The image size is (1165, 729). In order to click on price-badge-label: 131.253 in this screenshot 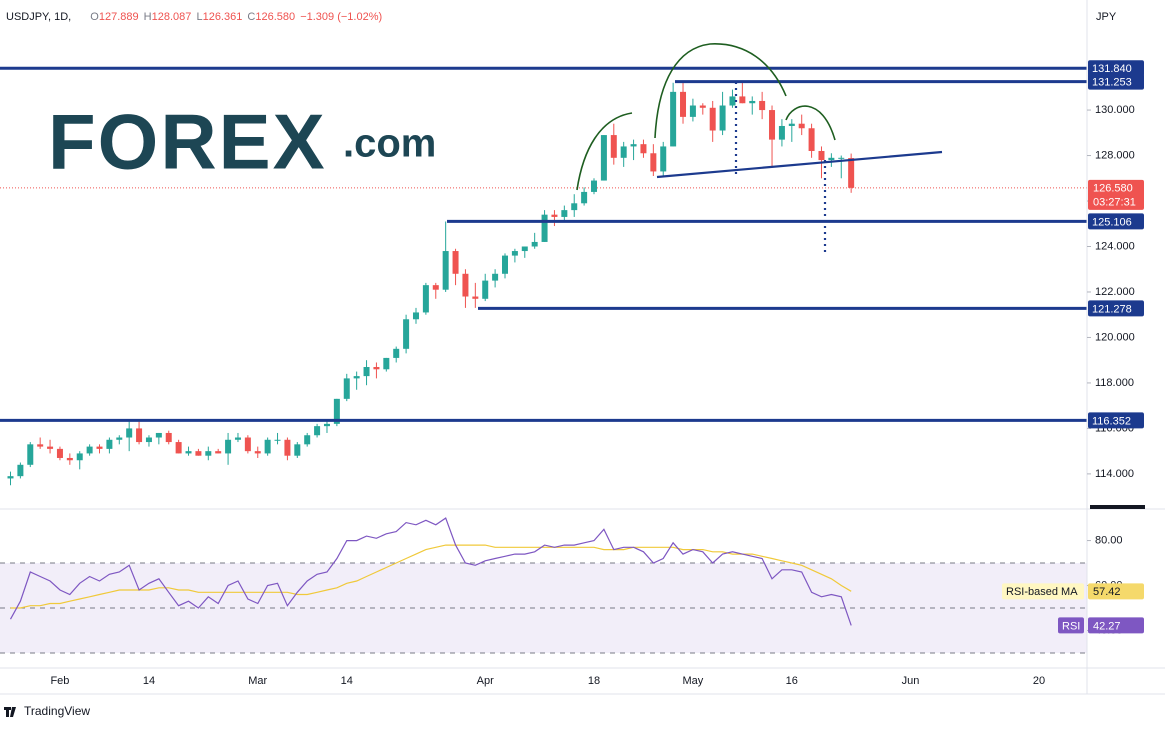, I will do `click(1112, 82)`.